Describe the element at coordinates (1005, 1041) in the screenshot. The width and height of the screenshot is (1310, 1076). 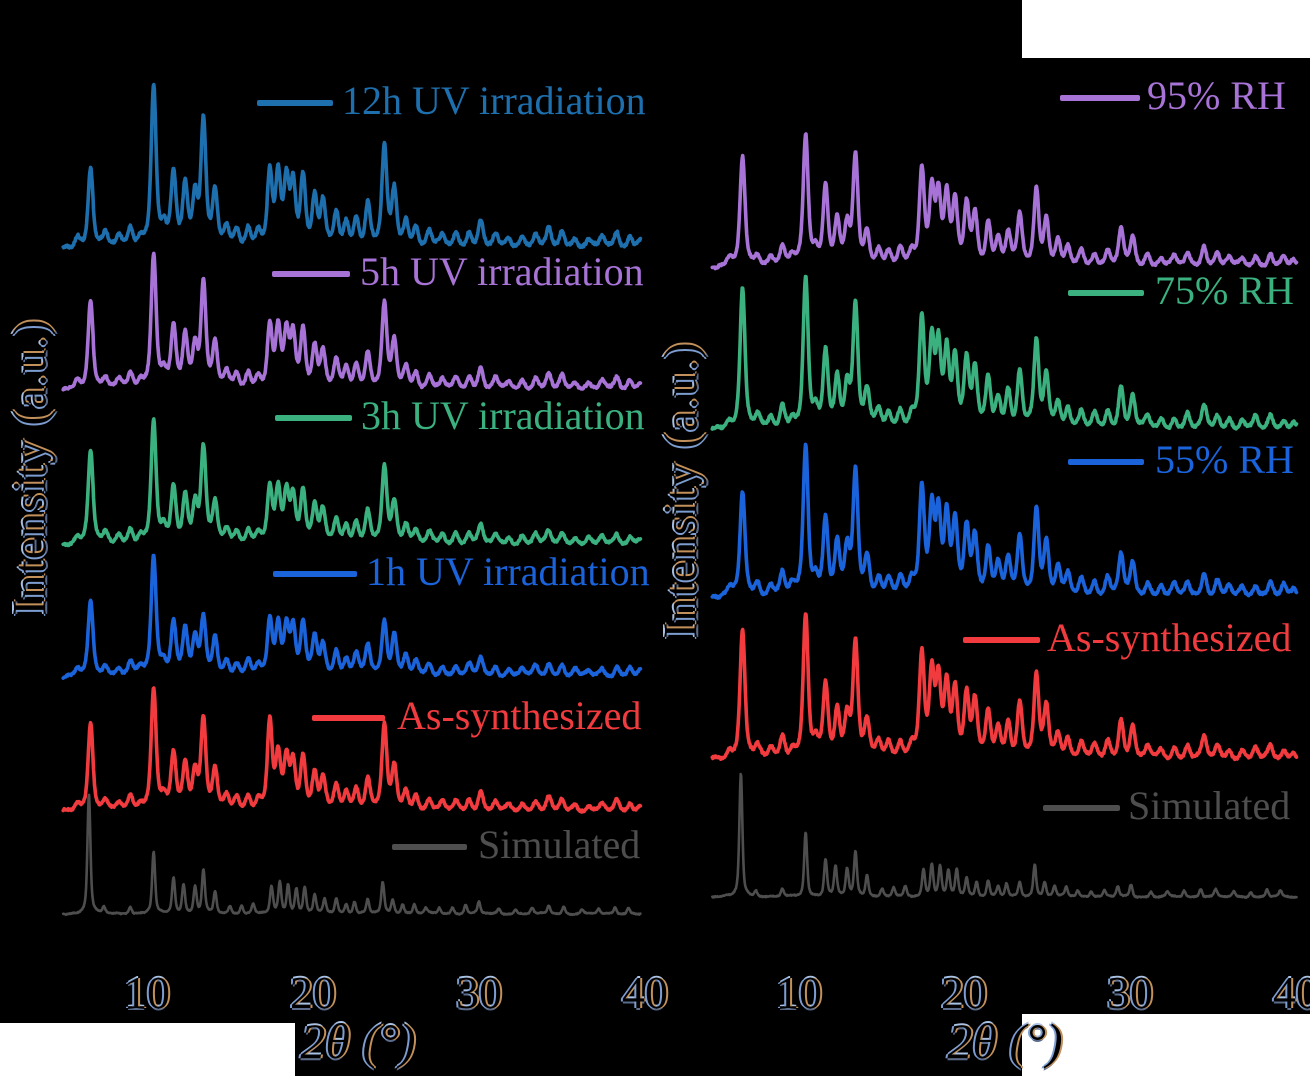
I see `x-axis-label-right: 2θ (°)` at that location.